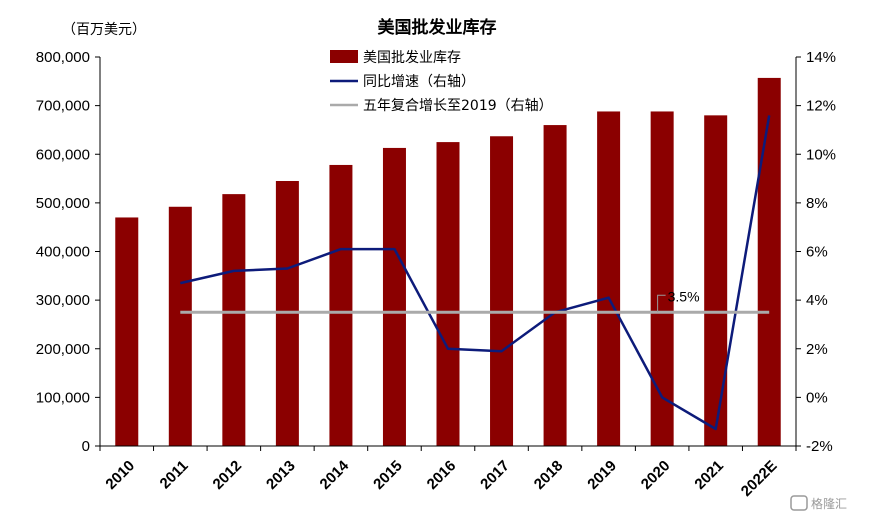 Image resolution: width=876 pixels, height=521 pixels. What do you see at coordinates (335, 475) in the screenshot?
I see `x-tick-label: 2014` at bounding box center [335, 475].